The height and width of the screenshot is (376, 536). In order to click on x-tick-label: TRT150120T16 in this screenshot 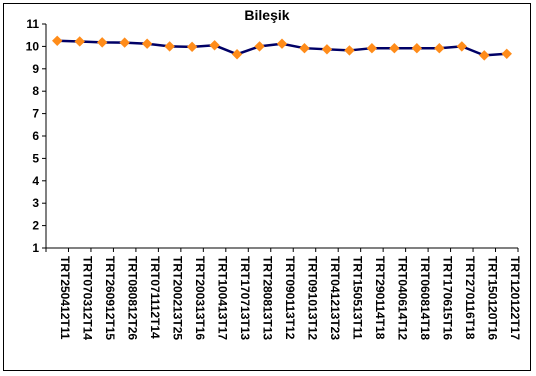, I will do `click(492, 298)`.